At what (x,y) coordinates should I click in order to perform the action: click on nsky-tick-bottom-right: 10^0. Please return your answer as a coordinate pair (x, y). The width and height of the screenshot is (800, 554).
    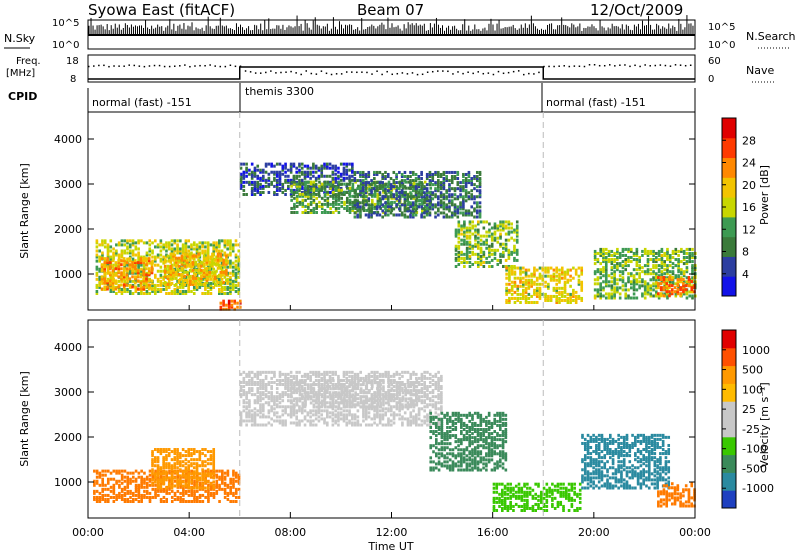
    Looking at the image, I should click on (721, 45).